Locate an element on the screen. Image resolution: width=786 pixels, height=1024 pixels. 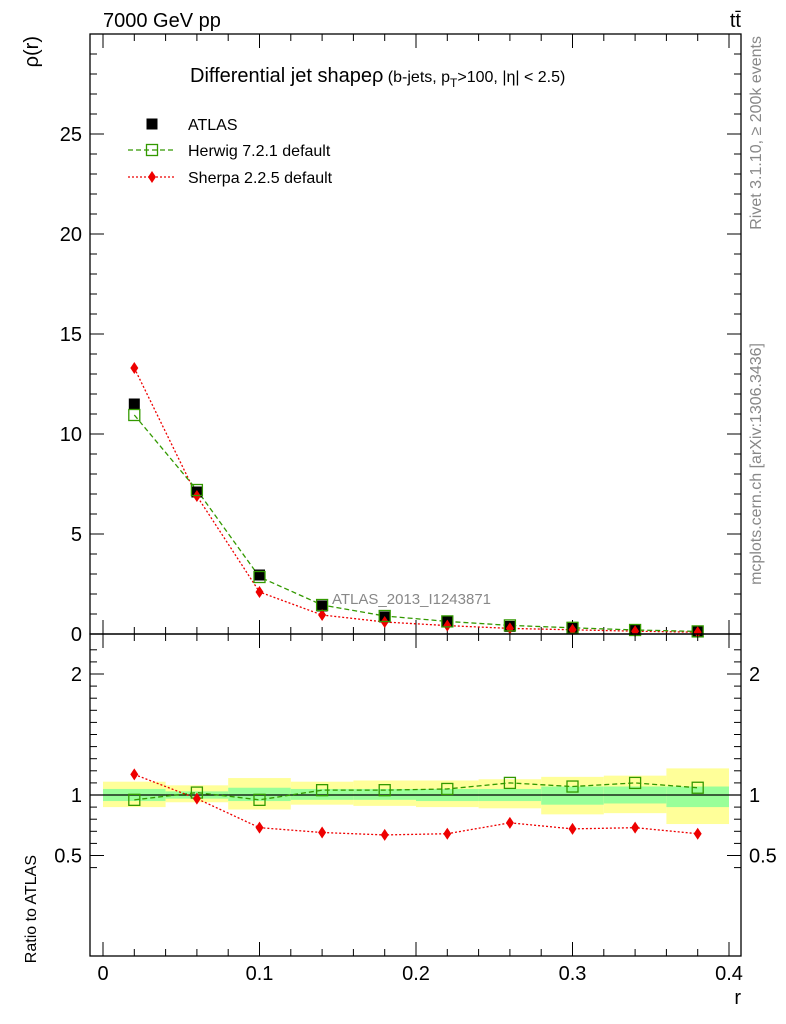
header-left: 7000 GeV pp is located at coordinates (162, 21).